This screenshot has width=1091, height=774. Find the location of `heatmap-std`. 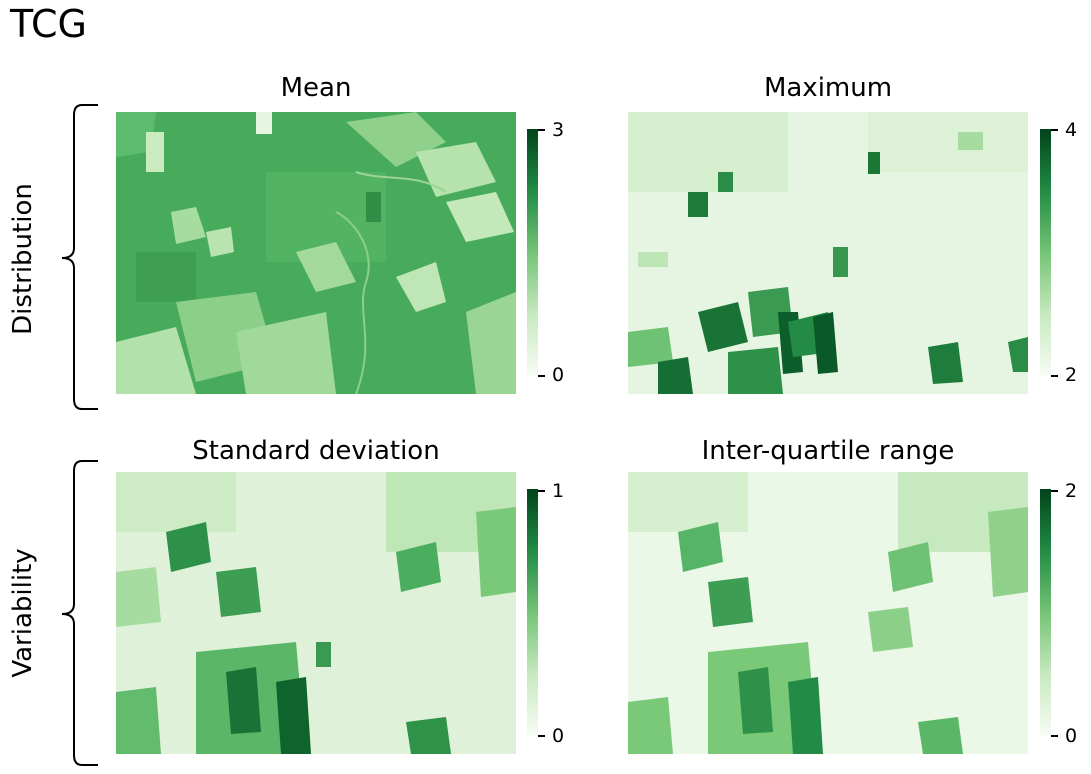

heatmap-std is located at coordinates (316, 613).